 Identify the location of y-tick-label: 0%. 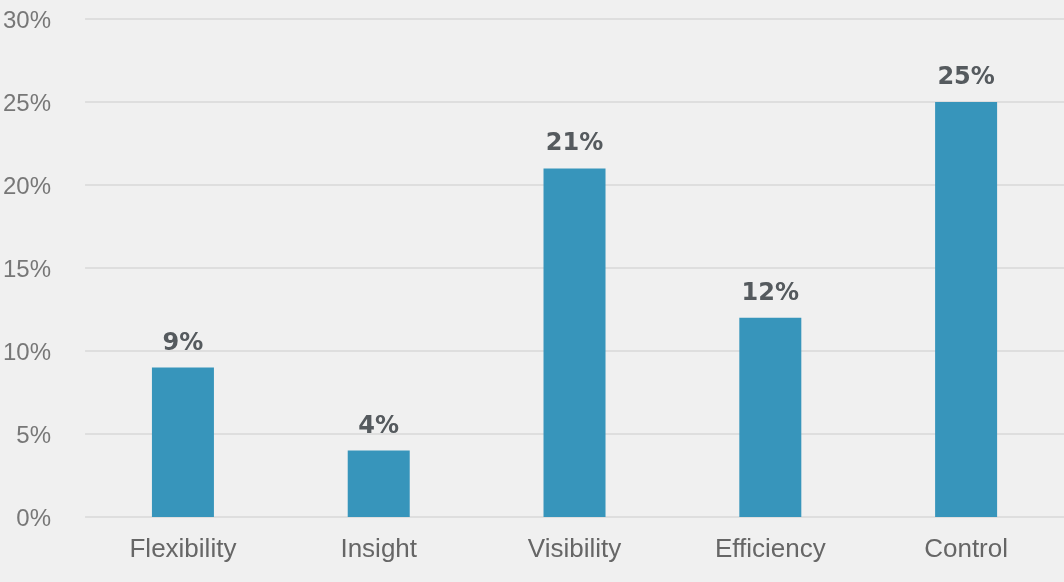
(34, 517).